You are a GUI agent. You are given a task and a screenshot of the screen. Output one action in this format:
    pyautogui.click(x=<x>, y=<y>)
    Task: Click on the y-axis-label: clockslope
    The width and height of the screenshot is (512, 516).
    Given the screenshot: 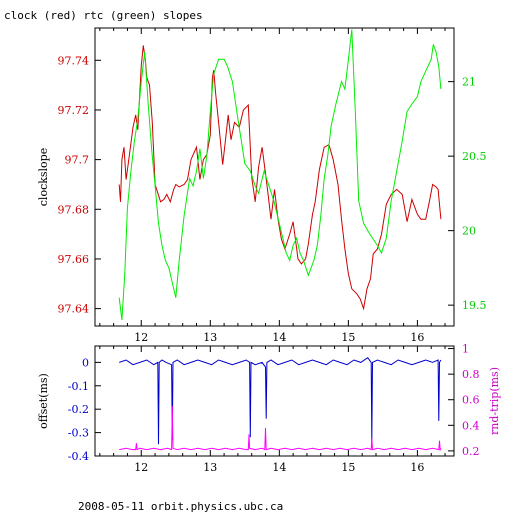 What is the action you would take?
    pyautogui.click(x=43, y=177)
    